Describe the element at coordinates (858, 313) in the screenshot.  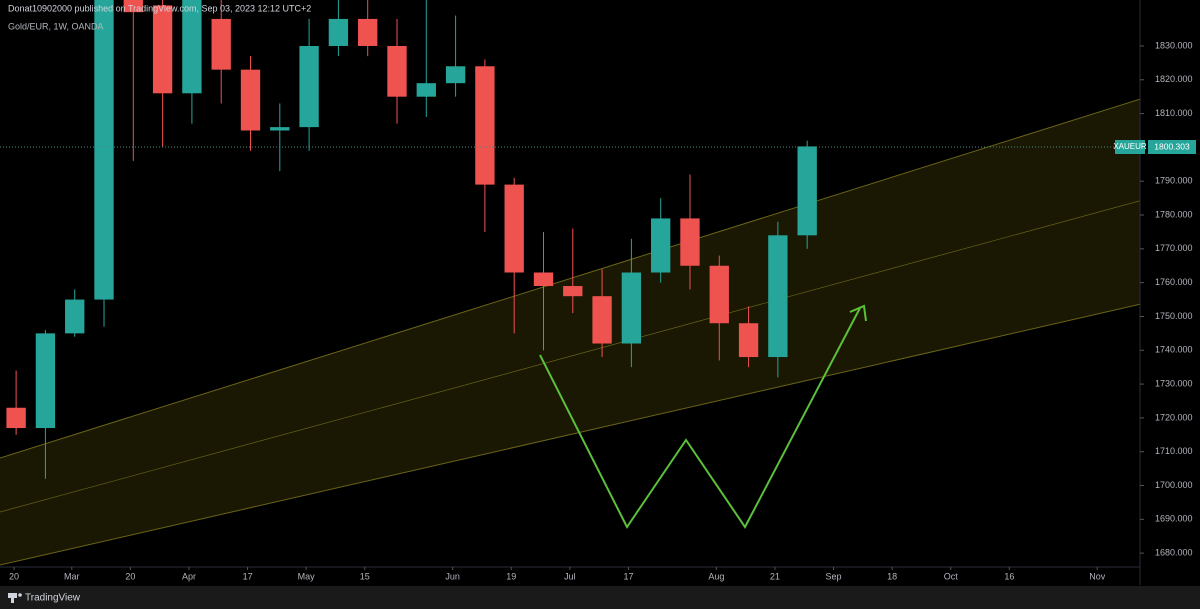
I see `w-arrowhead` at that location.